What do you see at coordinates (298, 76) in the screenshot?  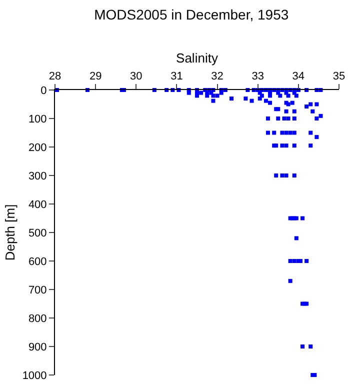 I see `x-tick-label: 34` at bounding box center [298, 76].